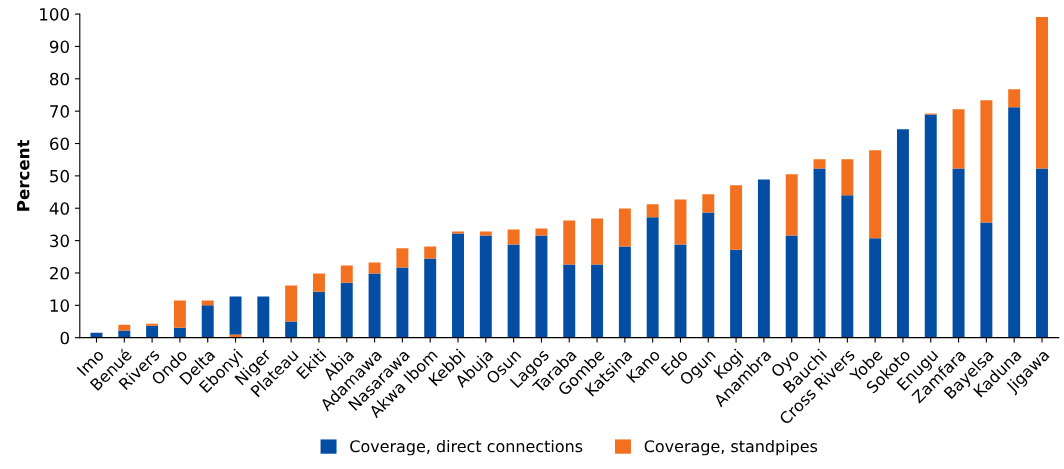 The height and width of the screenshot is (469, 1064). What do you see at coordinates (731, 447) in the screenshot?
I see `legend-label: Coverage, standpipes` at bounding box center [731, 447].